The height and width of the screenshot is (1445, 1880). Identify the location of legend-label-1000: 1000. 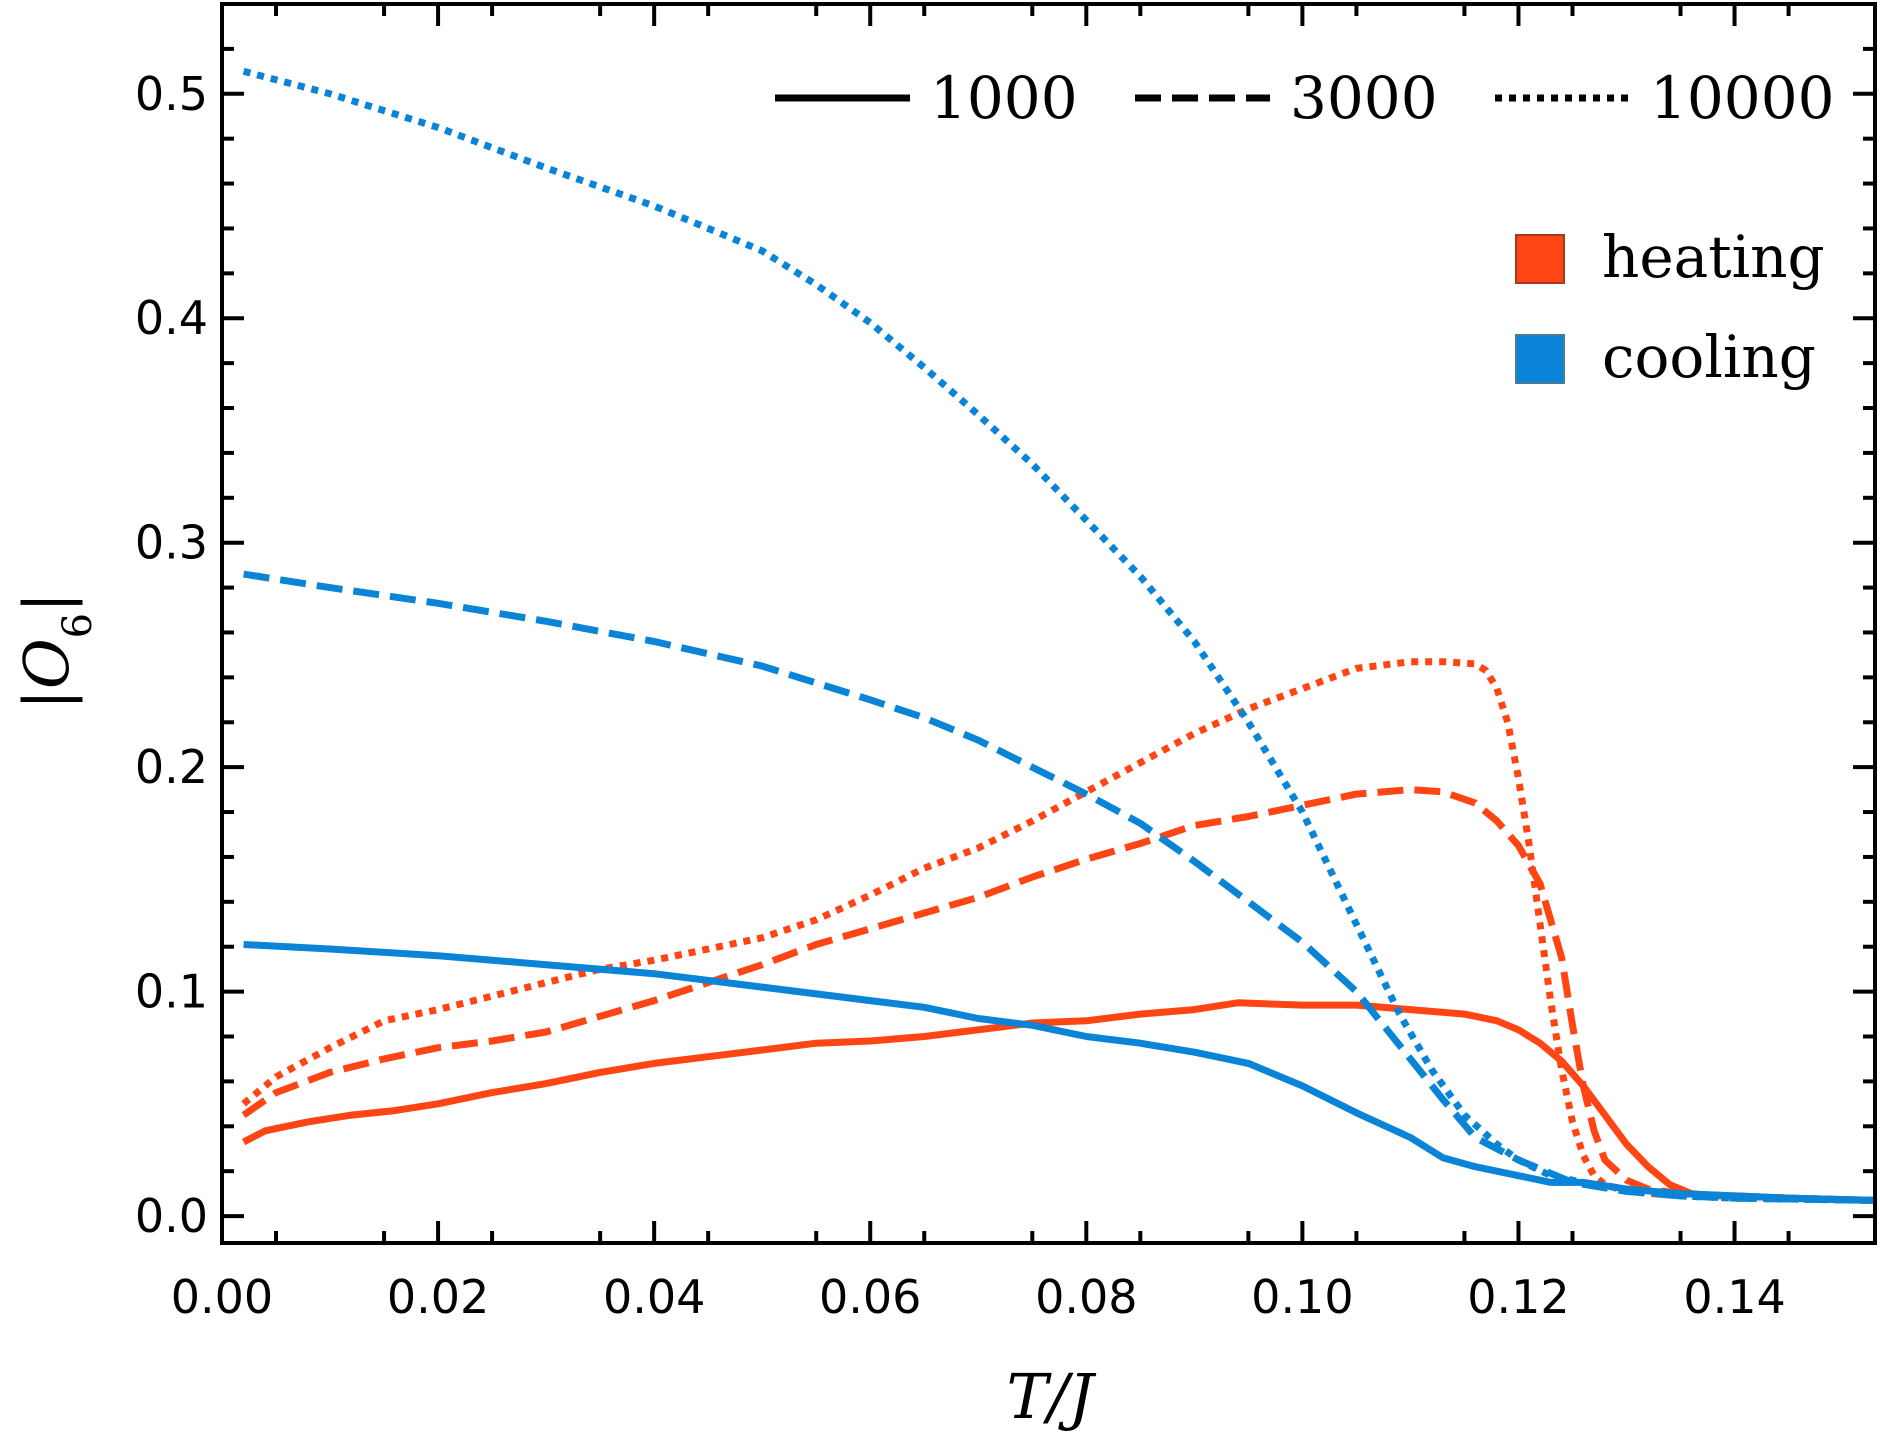
(1004, 98).